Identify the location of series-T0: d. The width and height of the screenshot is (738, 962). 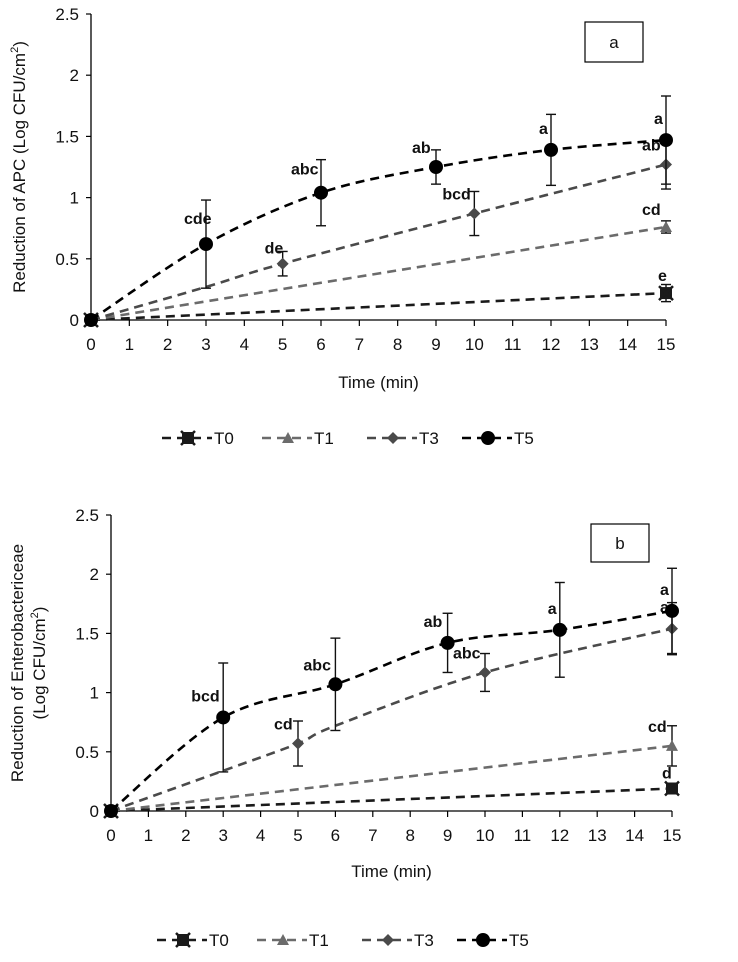
(391, 792).